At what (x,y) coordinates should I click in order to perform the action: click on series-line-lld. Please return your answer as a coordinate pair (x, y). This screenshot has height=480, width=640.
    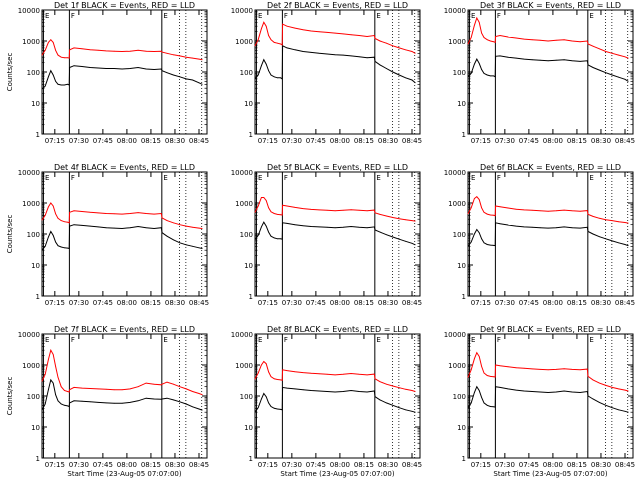
    Looking at the image, I should click on (335, 376).